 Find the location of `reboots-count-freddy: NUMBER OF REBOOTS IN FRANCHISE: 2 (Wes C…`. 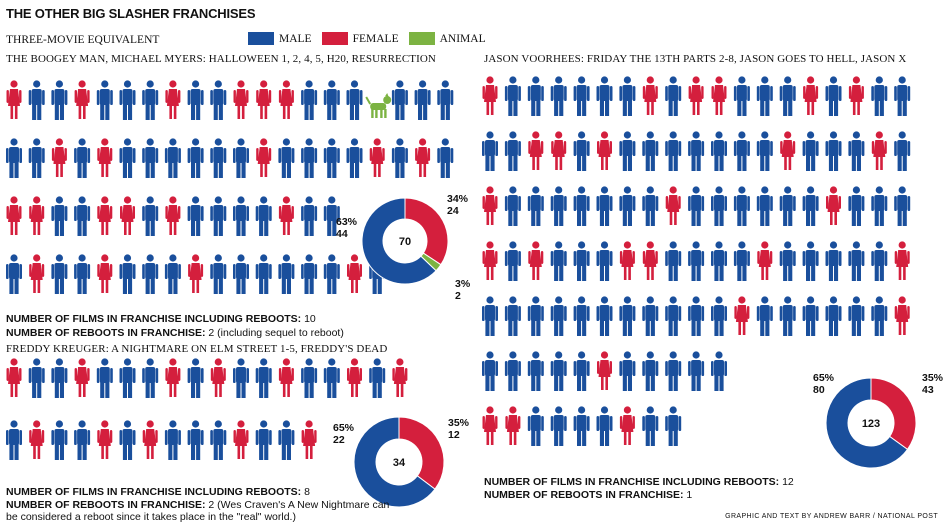

reboots-count-freddy: NUMBER OF REBOOTS IN FRANCHISE: 2 (Wes C… is located at coordinates (197, 505).